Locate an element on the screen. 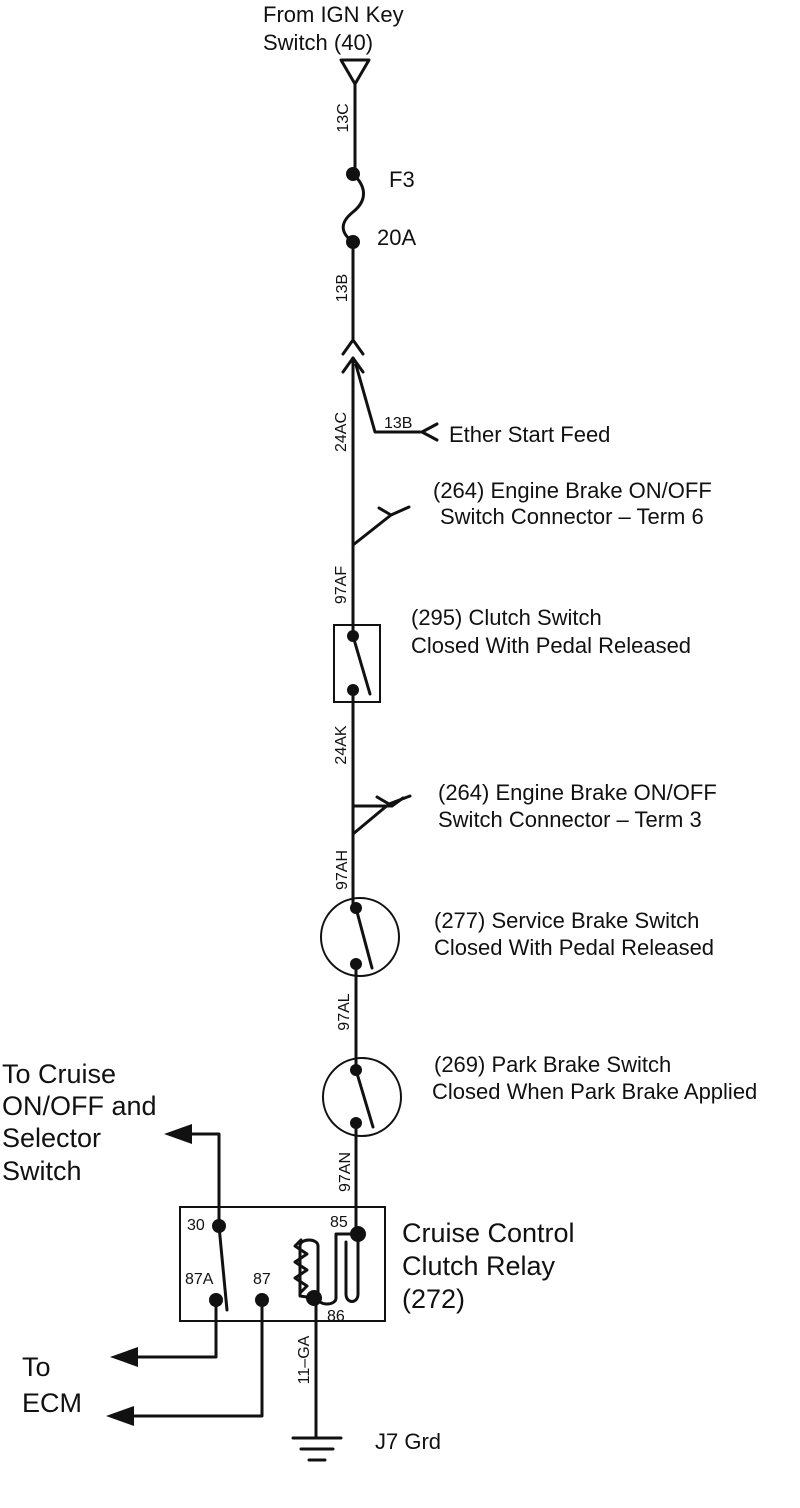 The width and height of the screenshot is (800, 1508). conn6-label-line1: (264) Engine Brake ON/OFF is located at coordinates (572, 490).